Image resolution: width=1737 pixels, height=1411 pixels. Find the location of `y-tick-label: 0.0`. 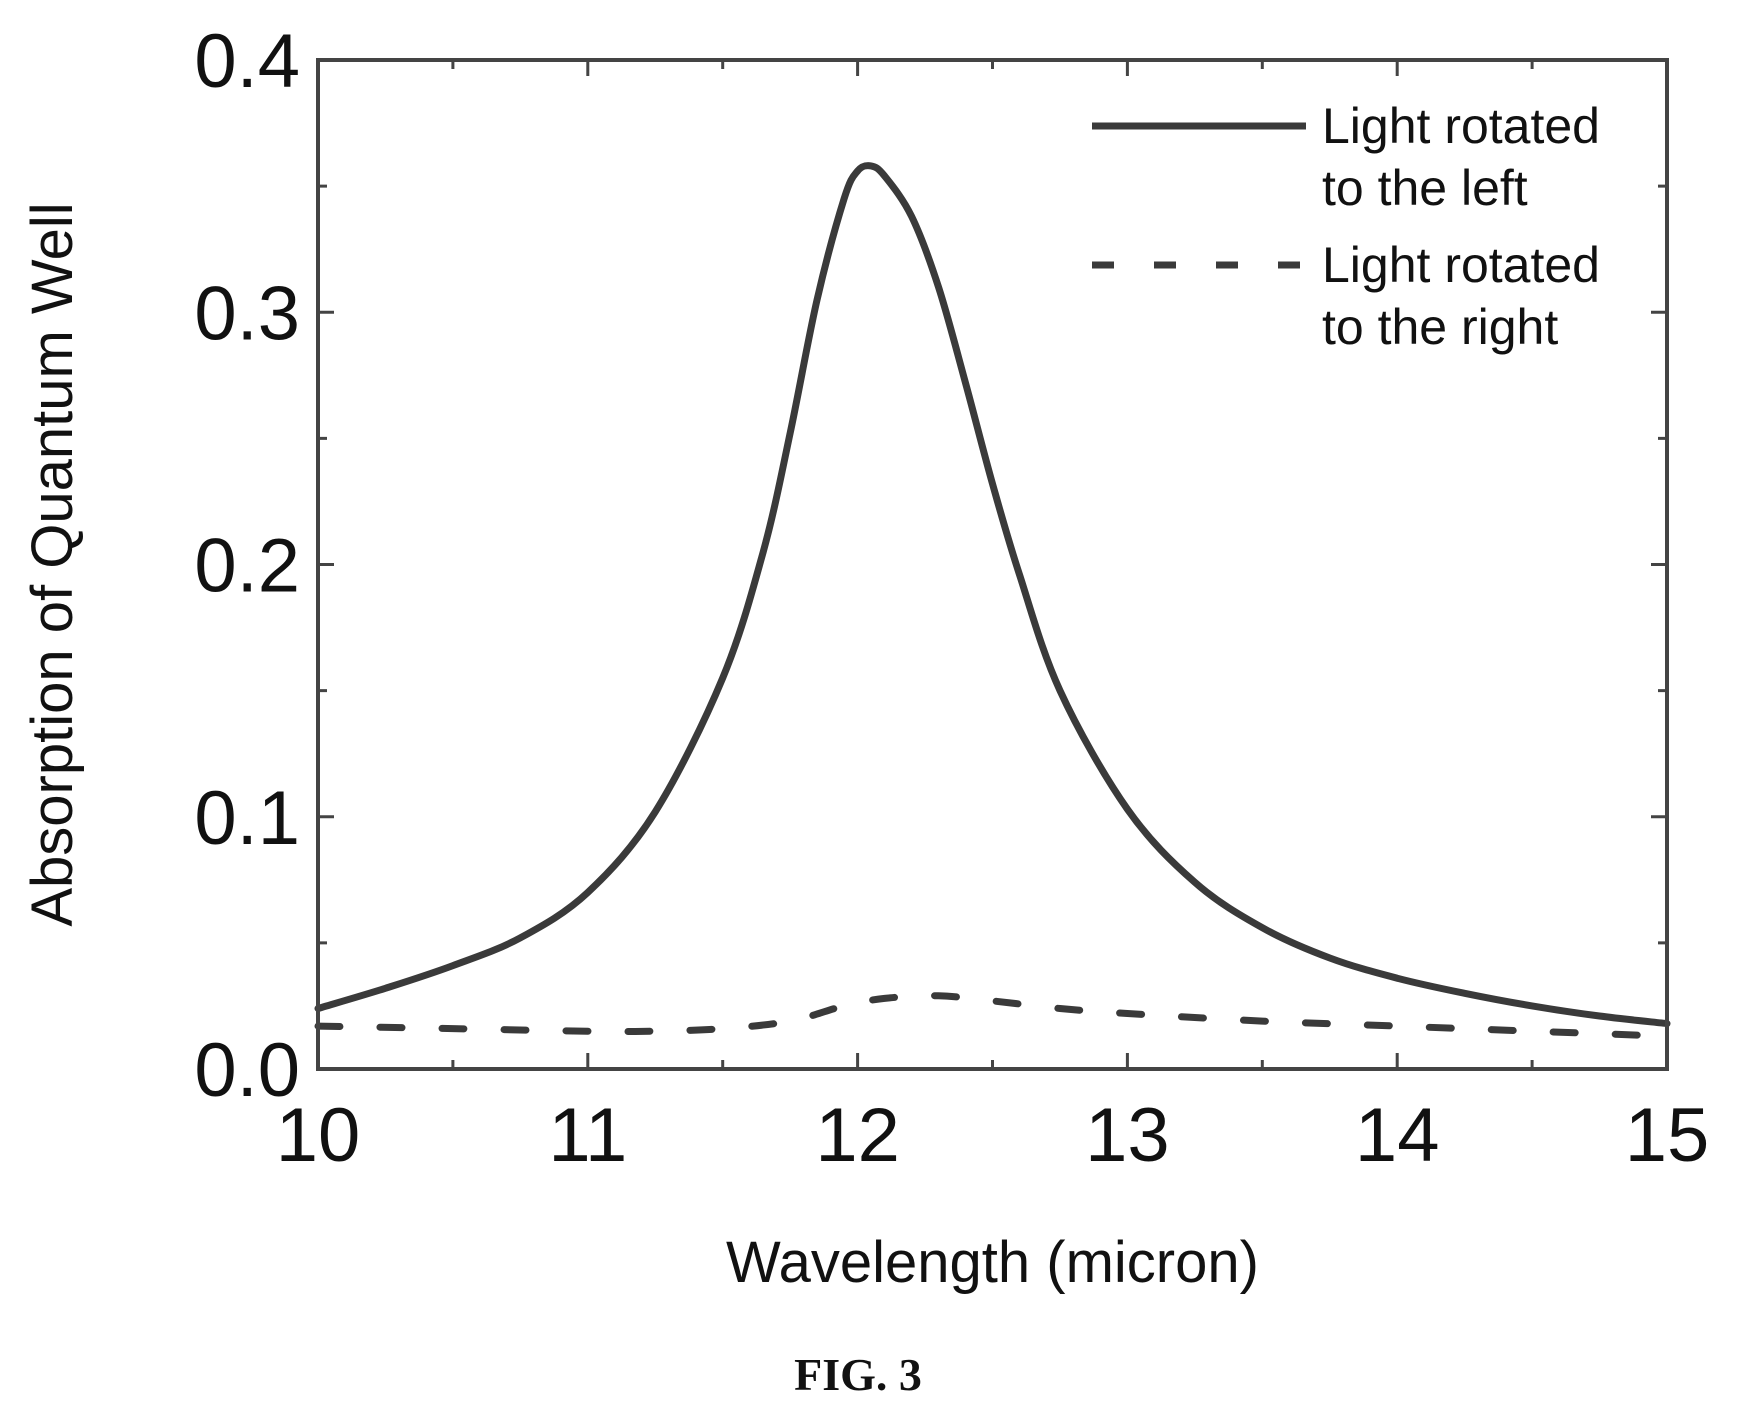

y-tick-label: 0.0 is located at coordinates (247, 1070).